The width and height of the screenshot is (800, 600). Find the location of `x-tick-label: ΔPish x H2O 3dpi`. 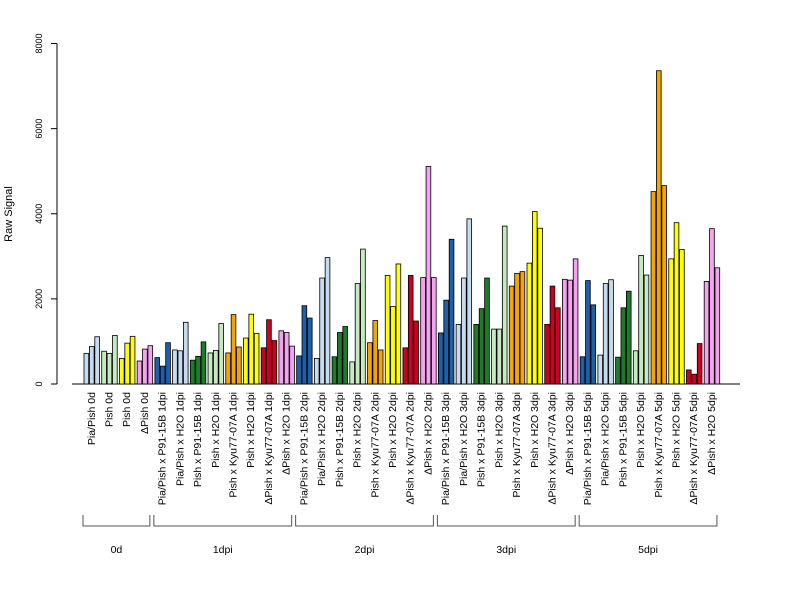

x-tick-label: ΔPish x H2O 3dpi is located at coordinates (570, 433).